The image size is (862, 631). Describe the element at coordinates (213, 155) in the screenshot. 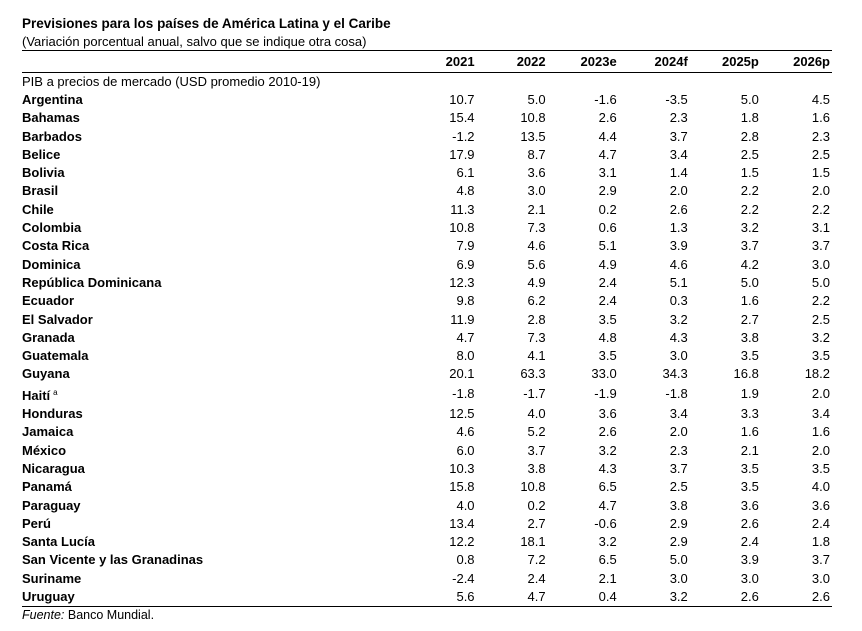

I see `country-name-cell: Belice` at that location.